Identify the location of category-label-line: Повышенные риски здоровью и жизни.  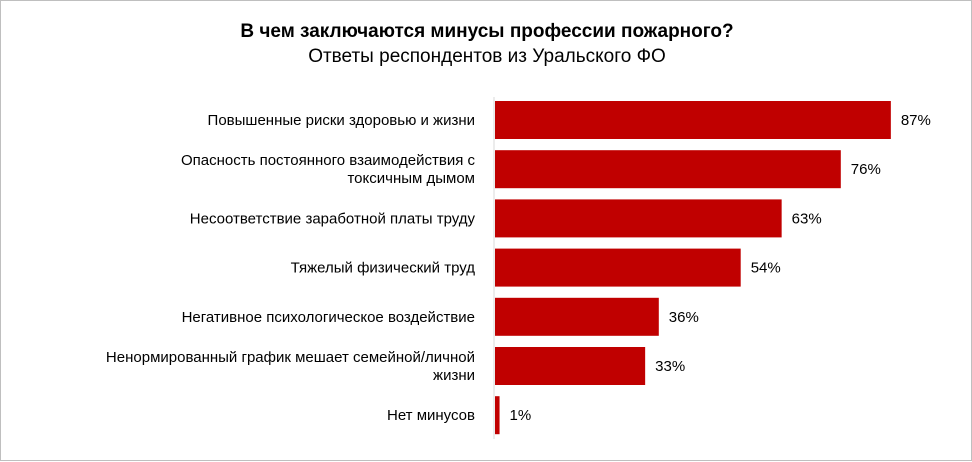
(341, 120).